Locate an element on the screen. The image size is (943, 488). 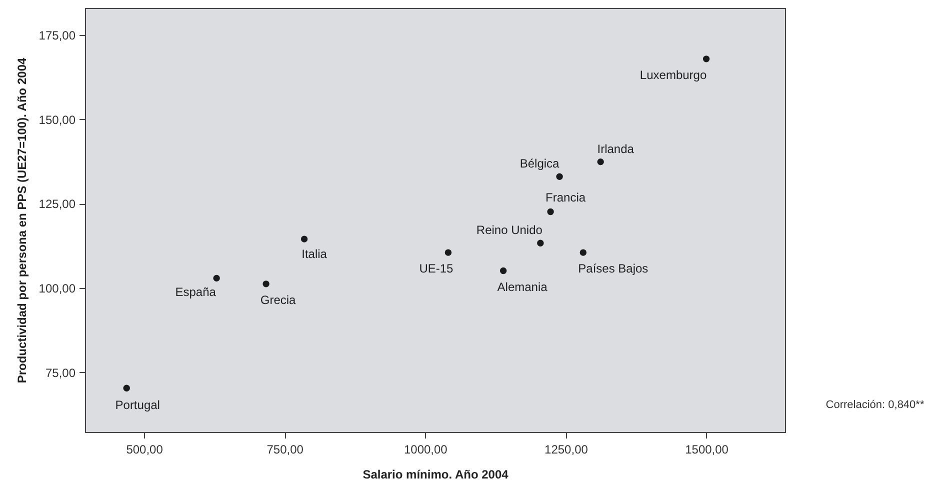
x-axis-title: Salario mínimo. Año 2004 is located at coordinates (435, 475).